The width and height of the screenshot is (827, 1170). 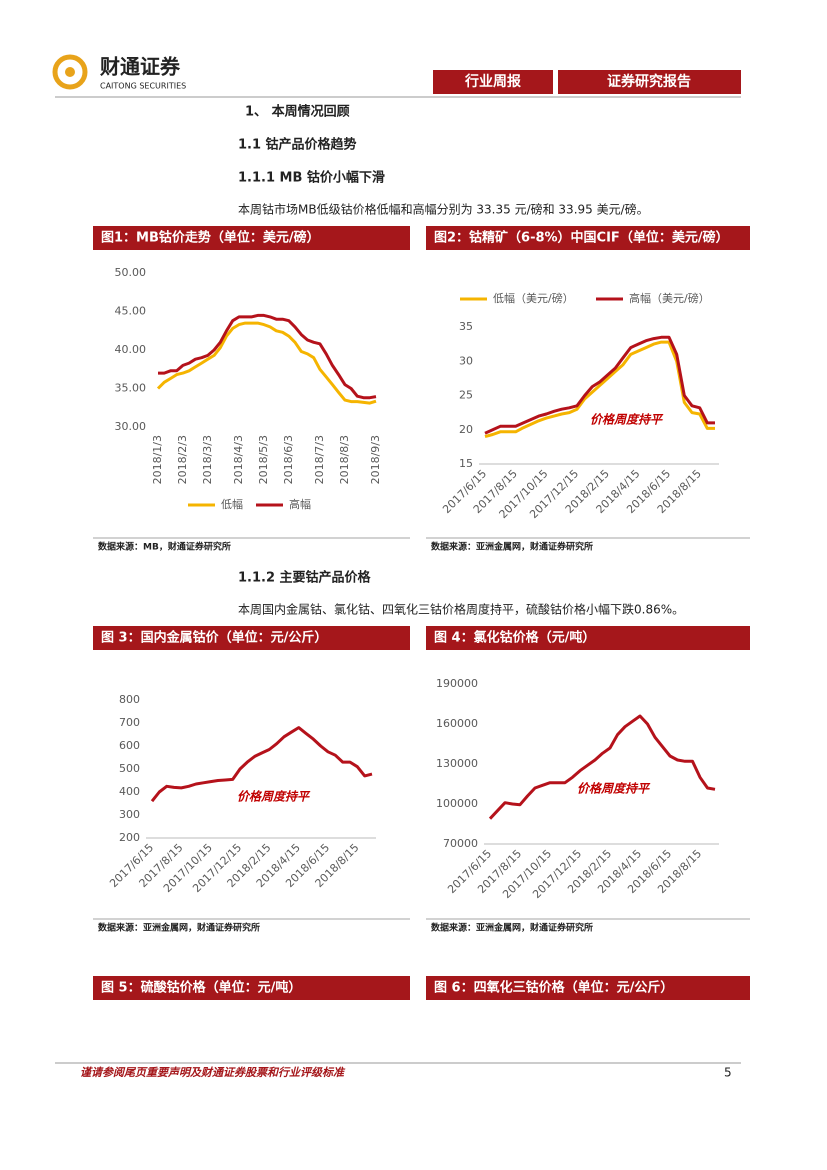 I want to click on page-number: 5, so click(x=728, y=1073).